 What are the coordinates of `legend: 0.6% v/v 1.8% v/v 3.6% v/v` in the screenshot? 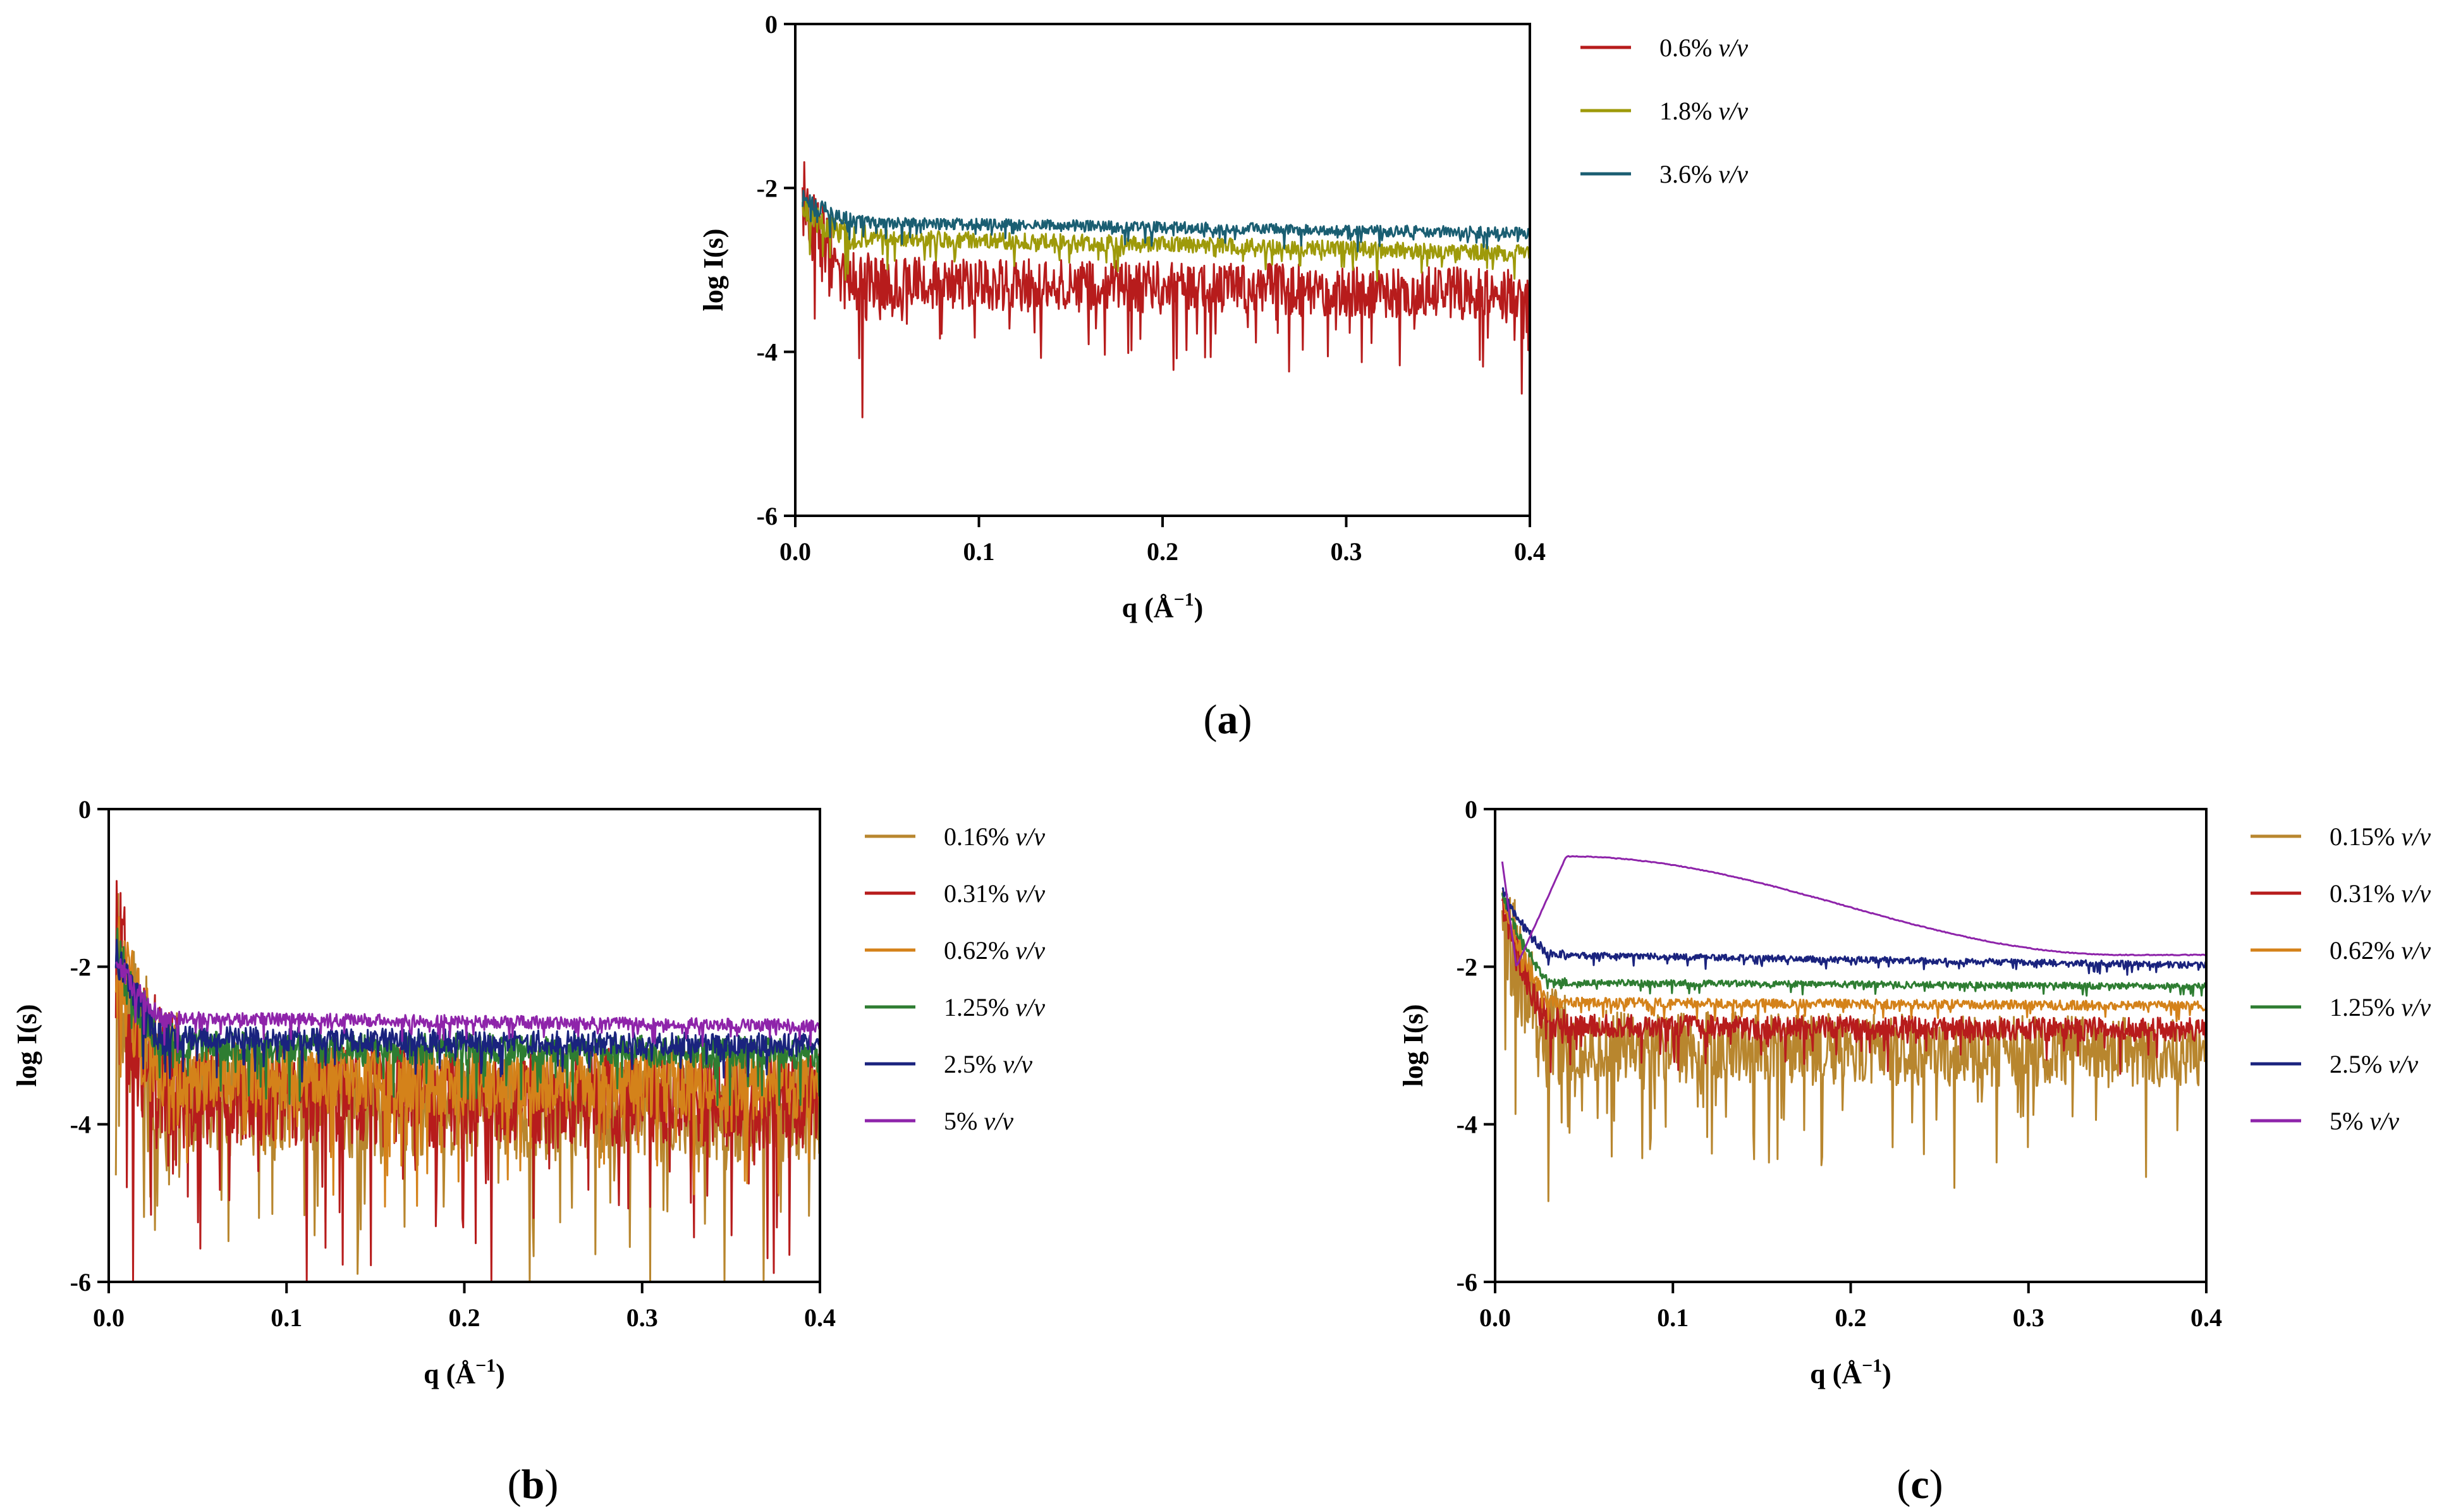 It's located at (1664, 111).